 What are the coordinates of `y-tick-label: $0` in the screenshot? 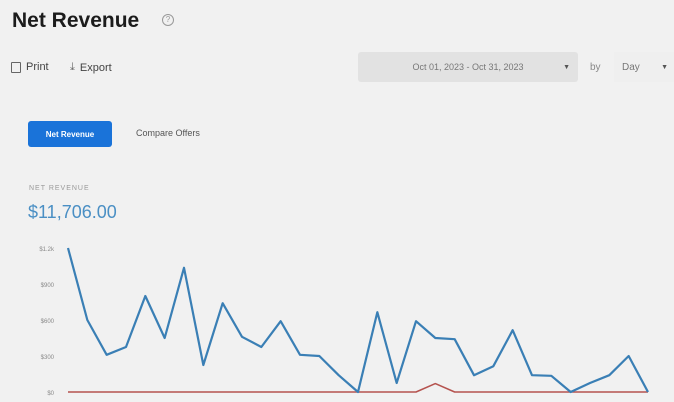 It's located at (50, 394).